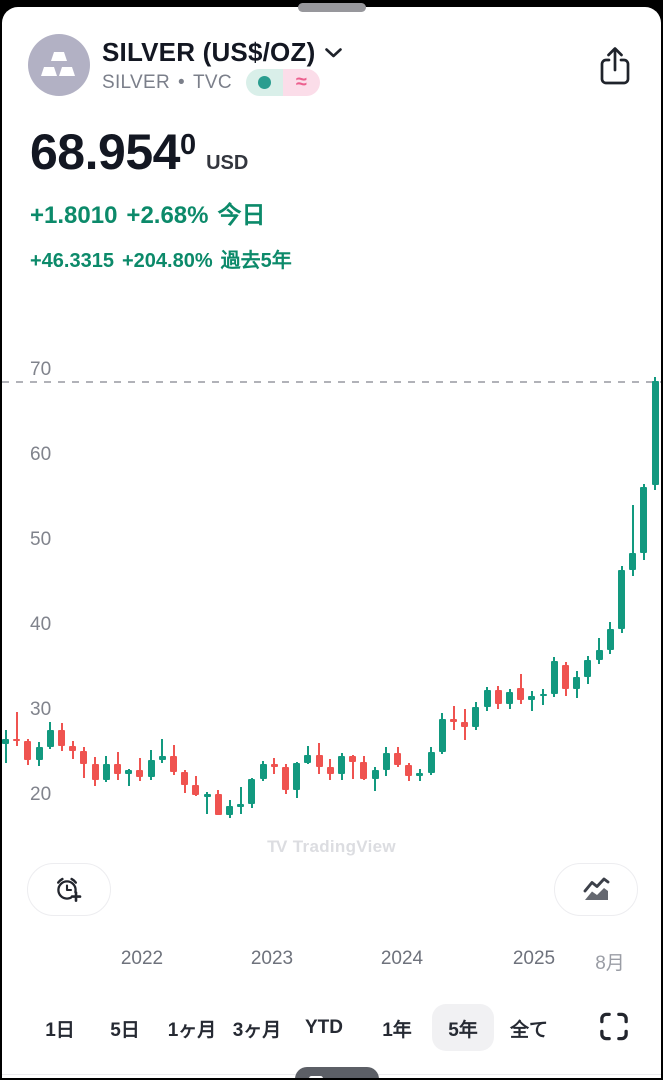 This screenshot has height=1080, width=663. I want to click on approx-wave-icon: ≈, so click(301, 81).